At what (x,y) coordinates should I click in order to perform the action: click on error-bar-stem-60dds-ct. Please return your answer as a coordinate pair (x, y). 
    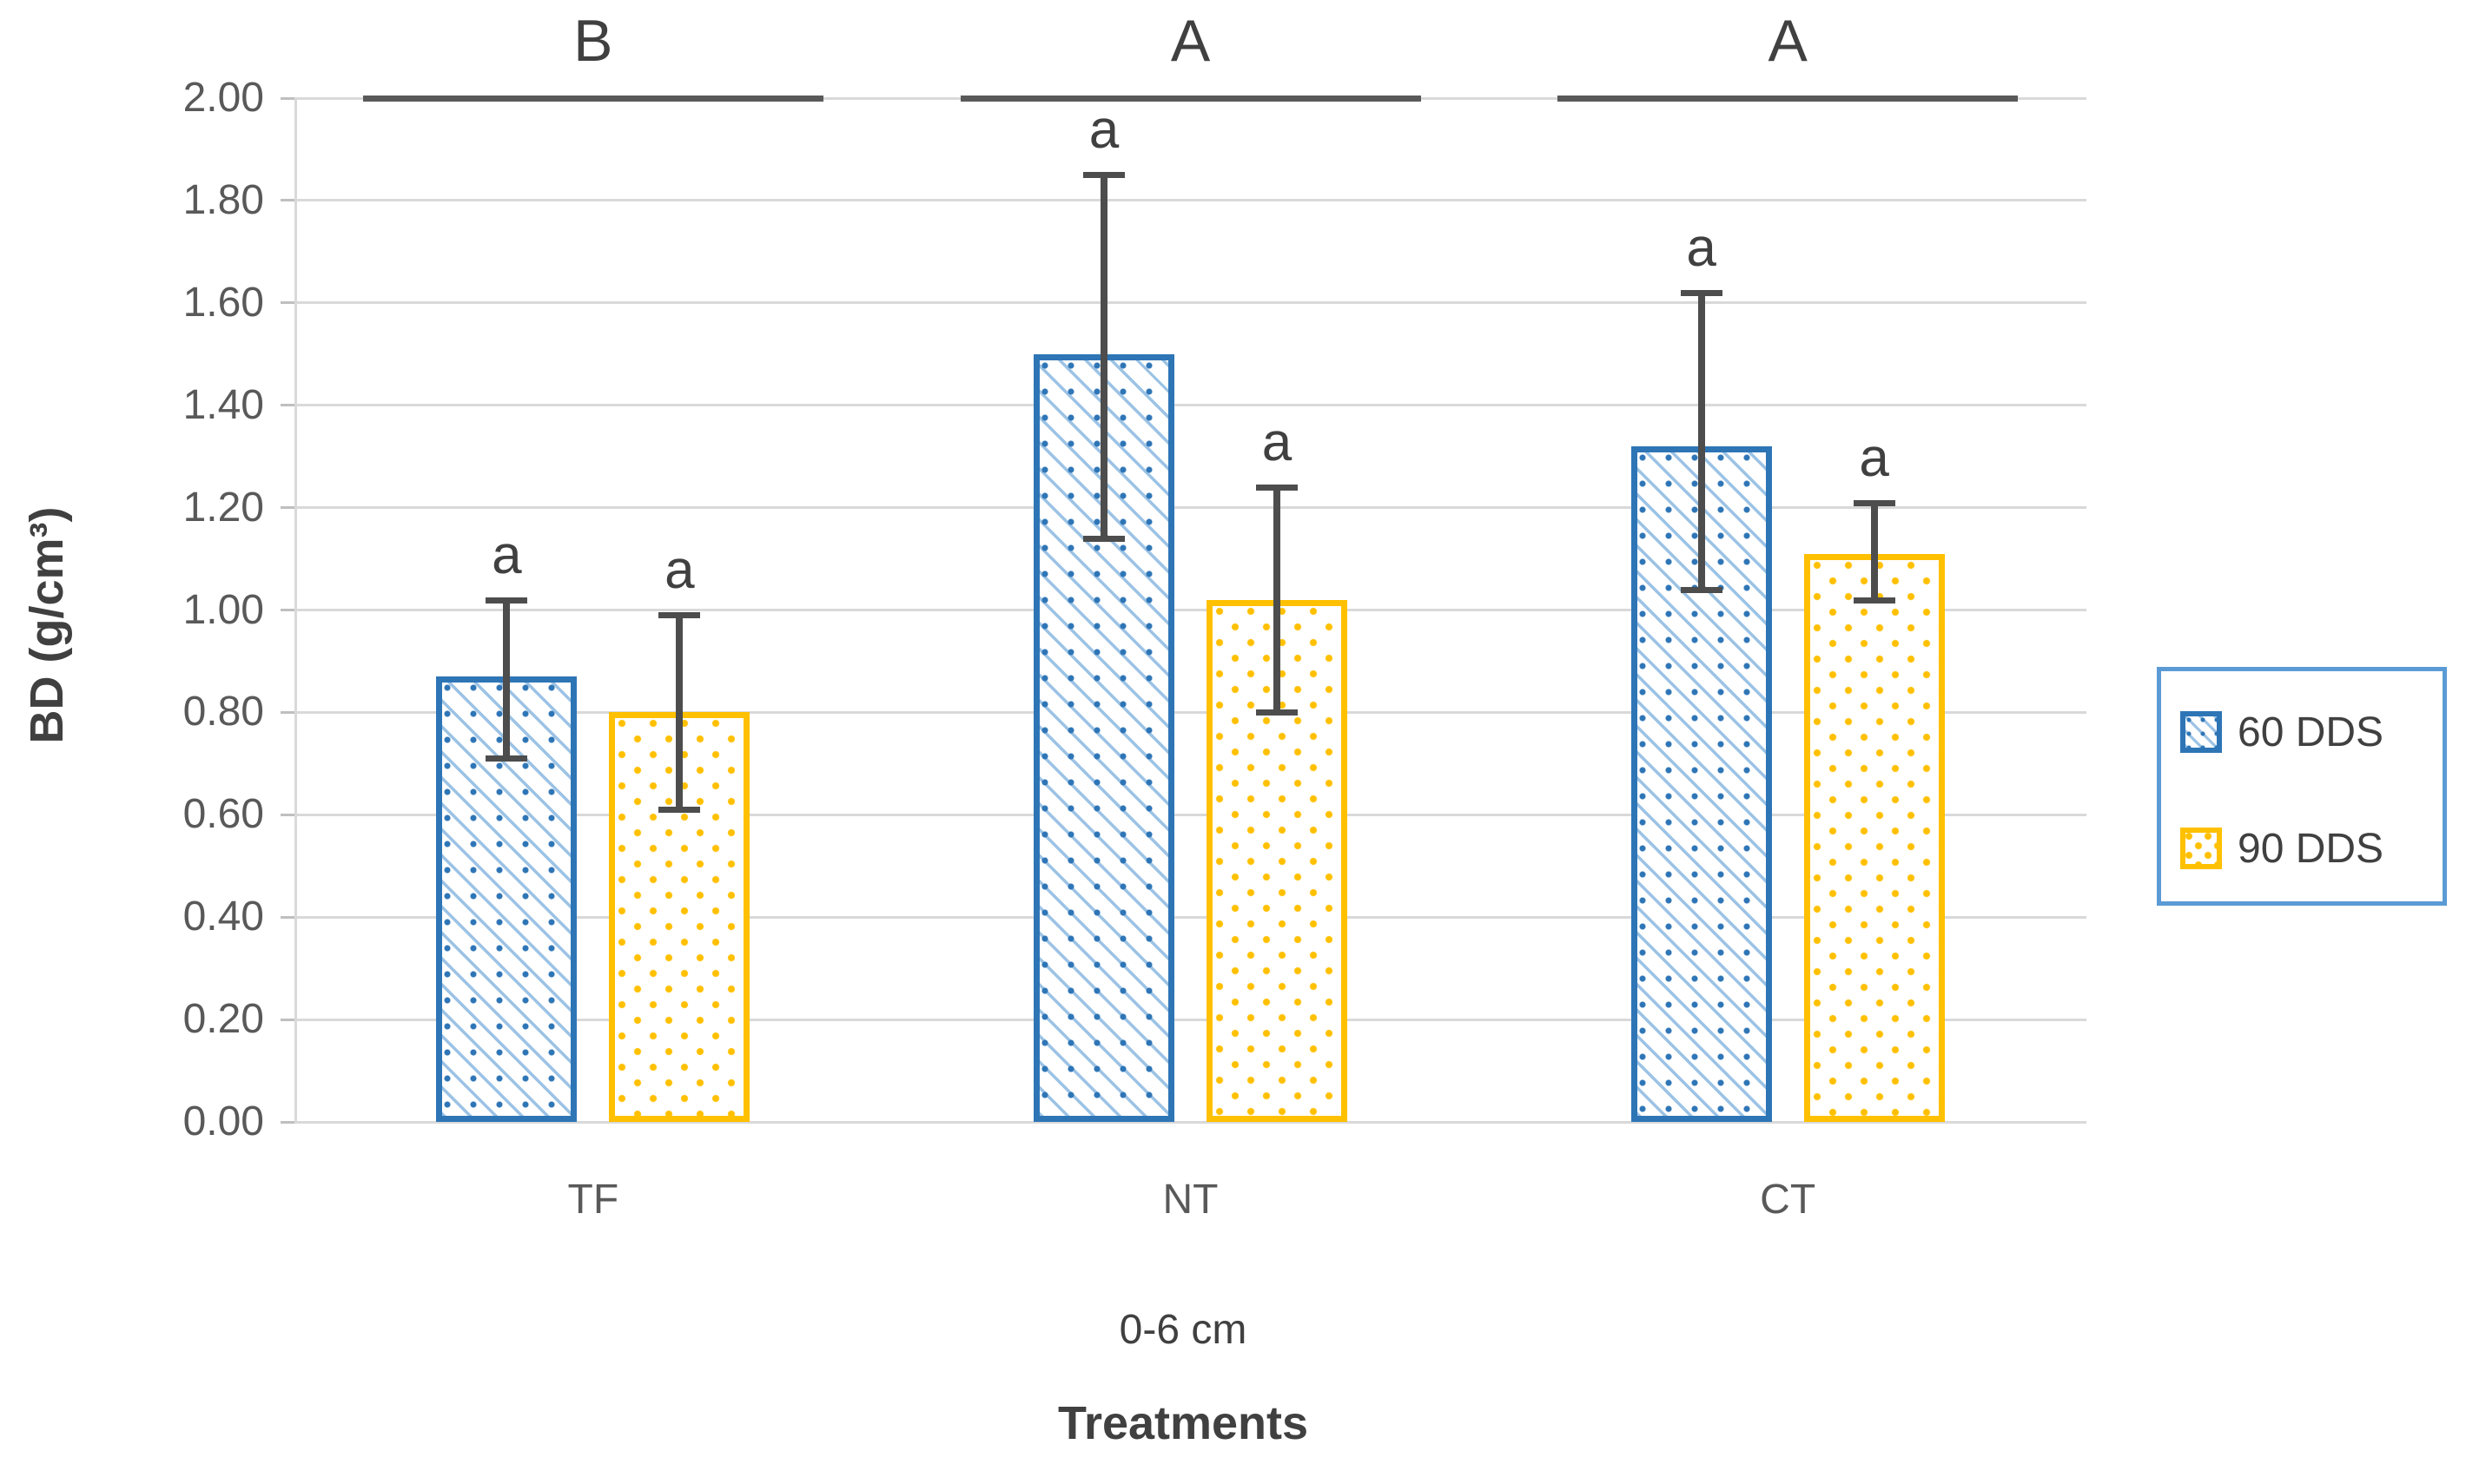
    Looking at the image, I should click on (1701, 441).